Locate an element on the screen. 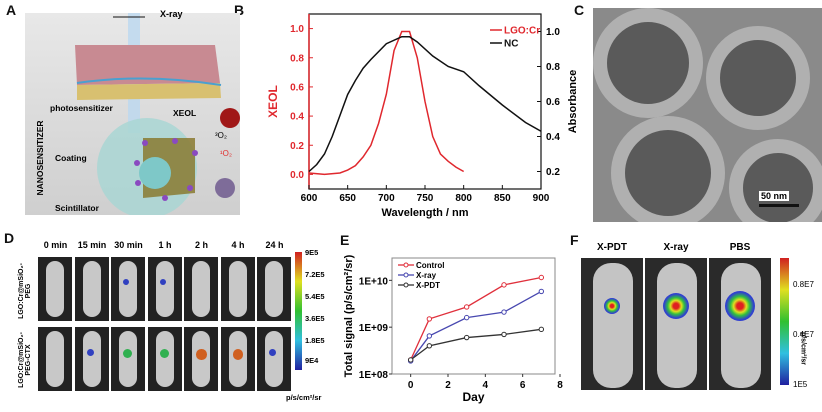 The height and width of the screenshot is (412, 822). nanosensitizer-label: NANOSENSITIZER is located at coordinates (40, 158).